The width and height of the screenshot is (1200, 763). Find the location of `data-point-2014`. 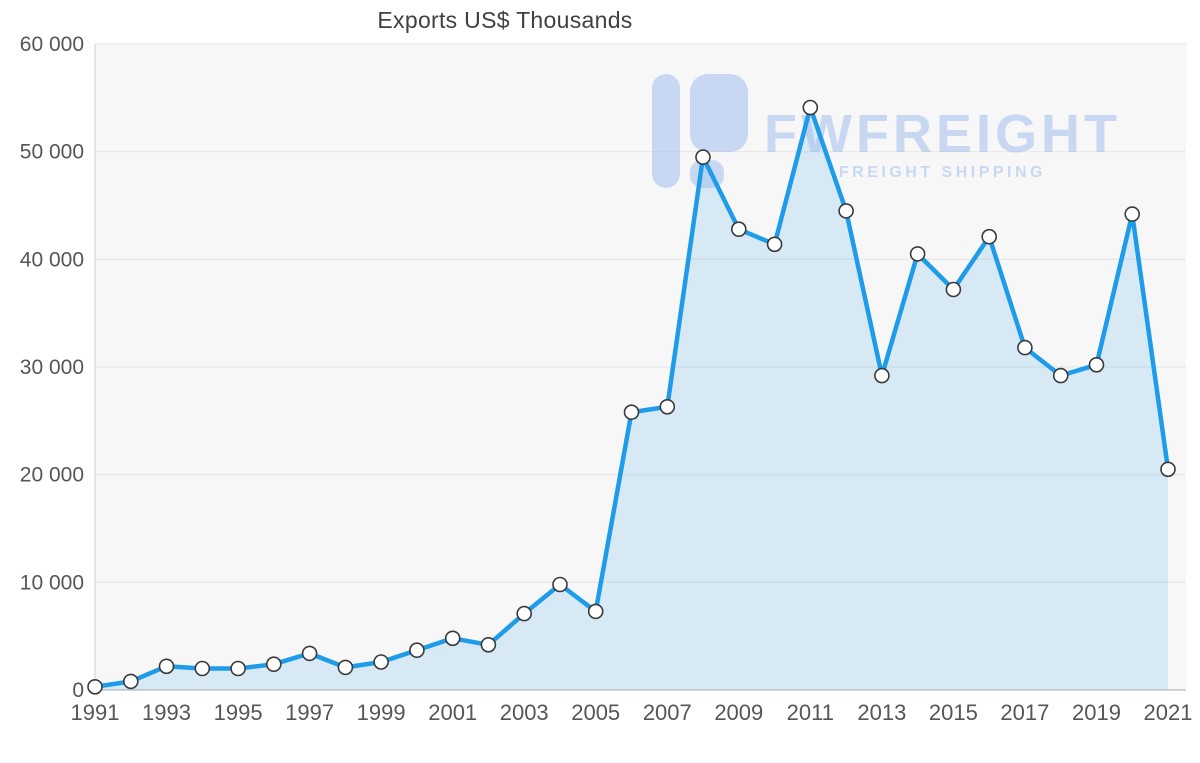

data-point-2014 is located at coordinates (917, 254).